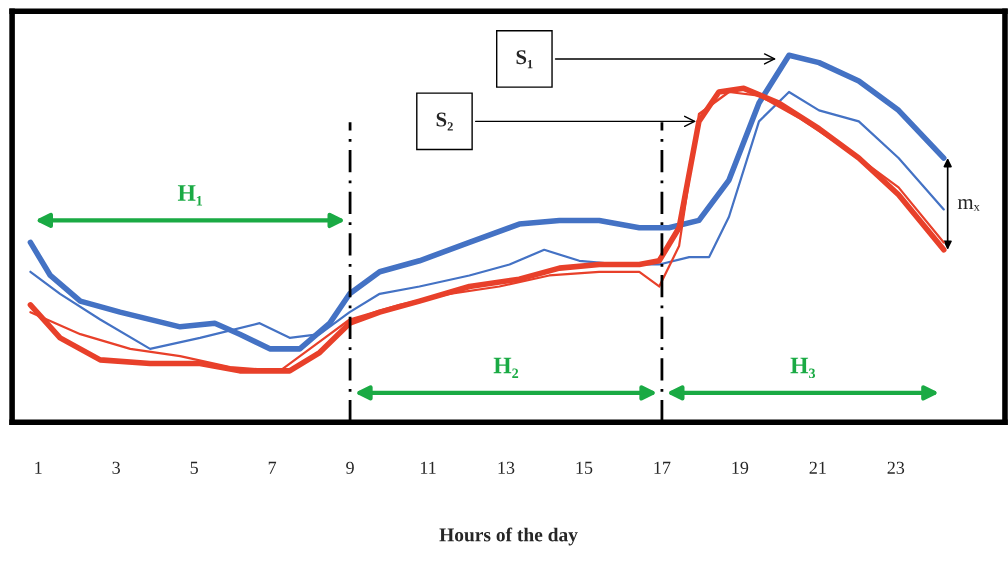 This screenshot has width=1008, height=563. I want to click on annotation: H₂, so click(506, 367).